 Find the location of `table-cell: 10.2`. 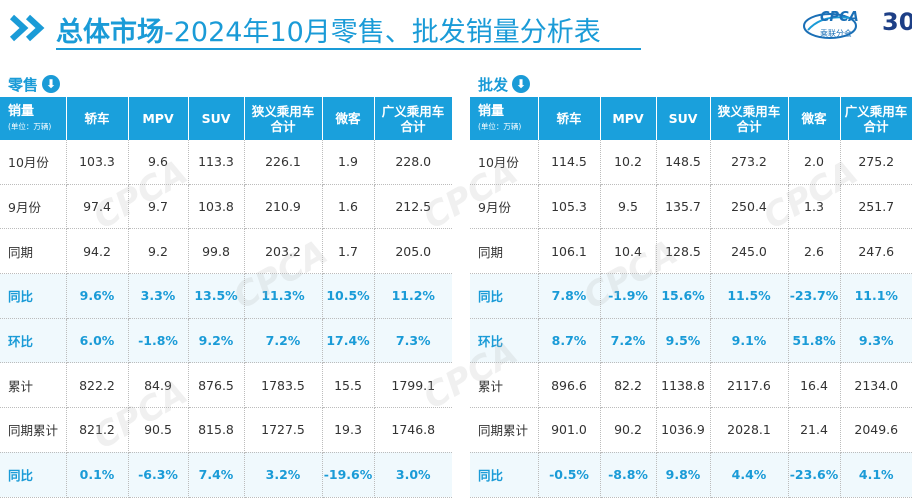

table-cell: 10.2 is located at coordinates (628, 162).